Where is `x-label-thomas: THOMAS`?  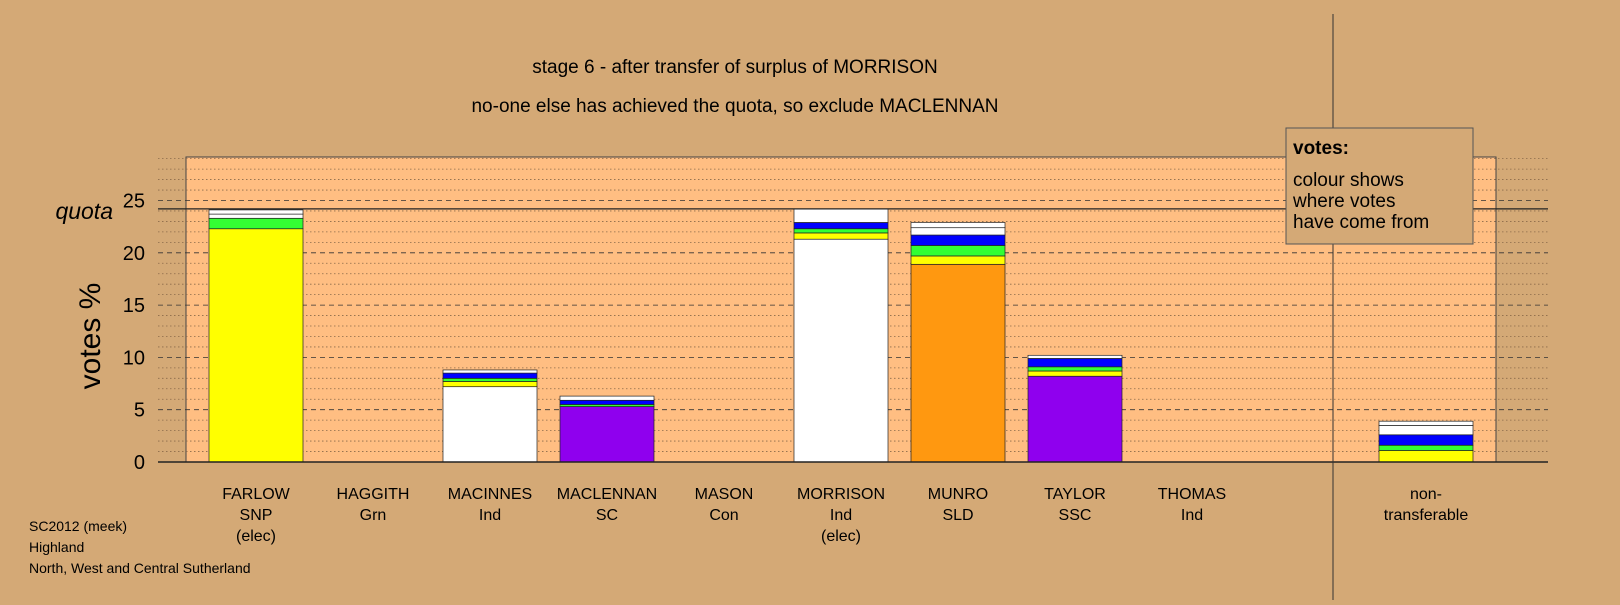 x-label-thomas: THOMAS is located at coordinates (1192, 494).